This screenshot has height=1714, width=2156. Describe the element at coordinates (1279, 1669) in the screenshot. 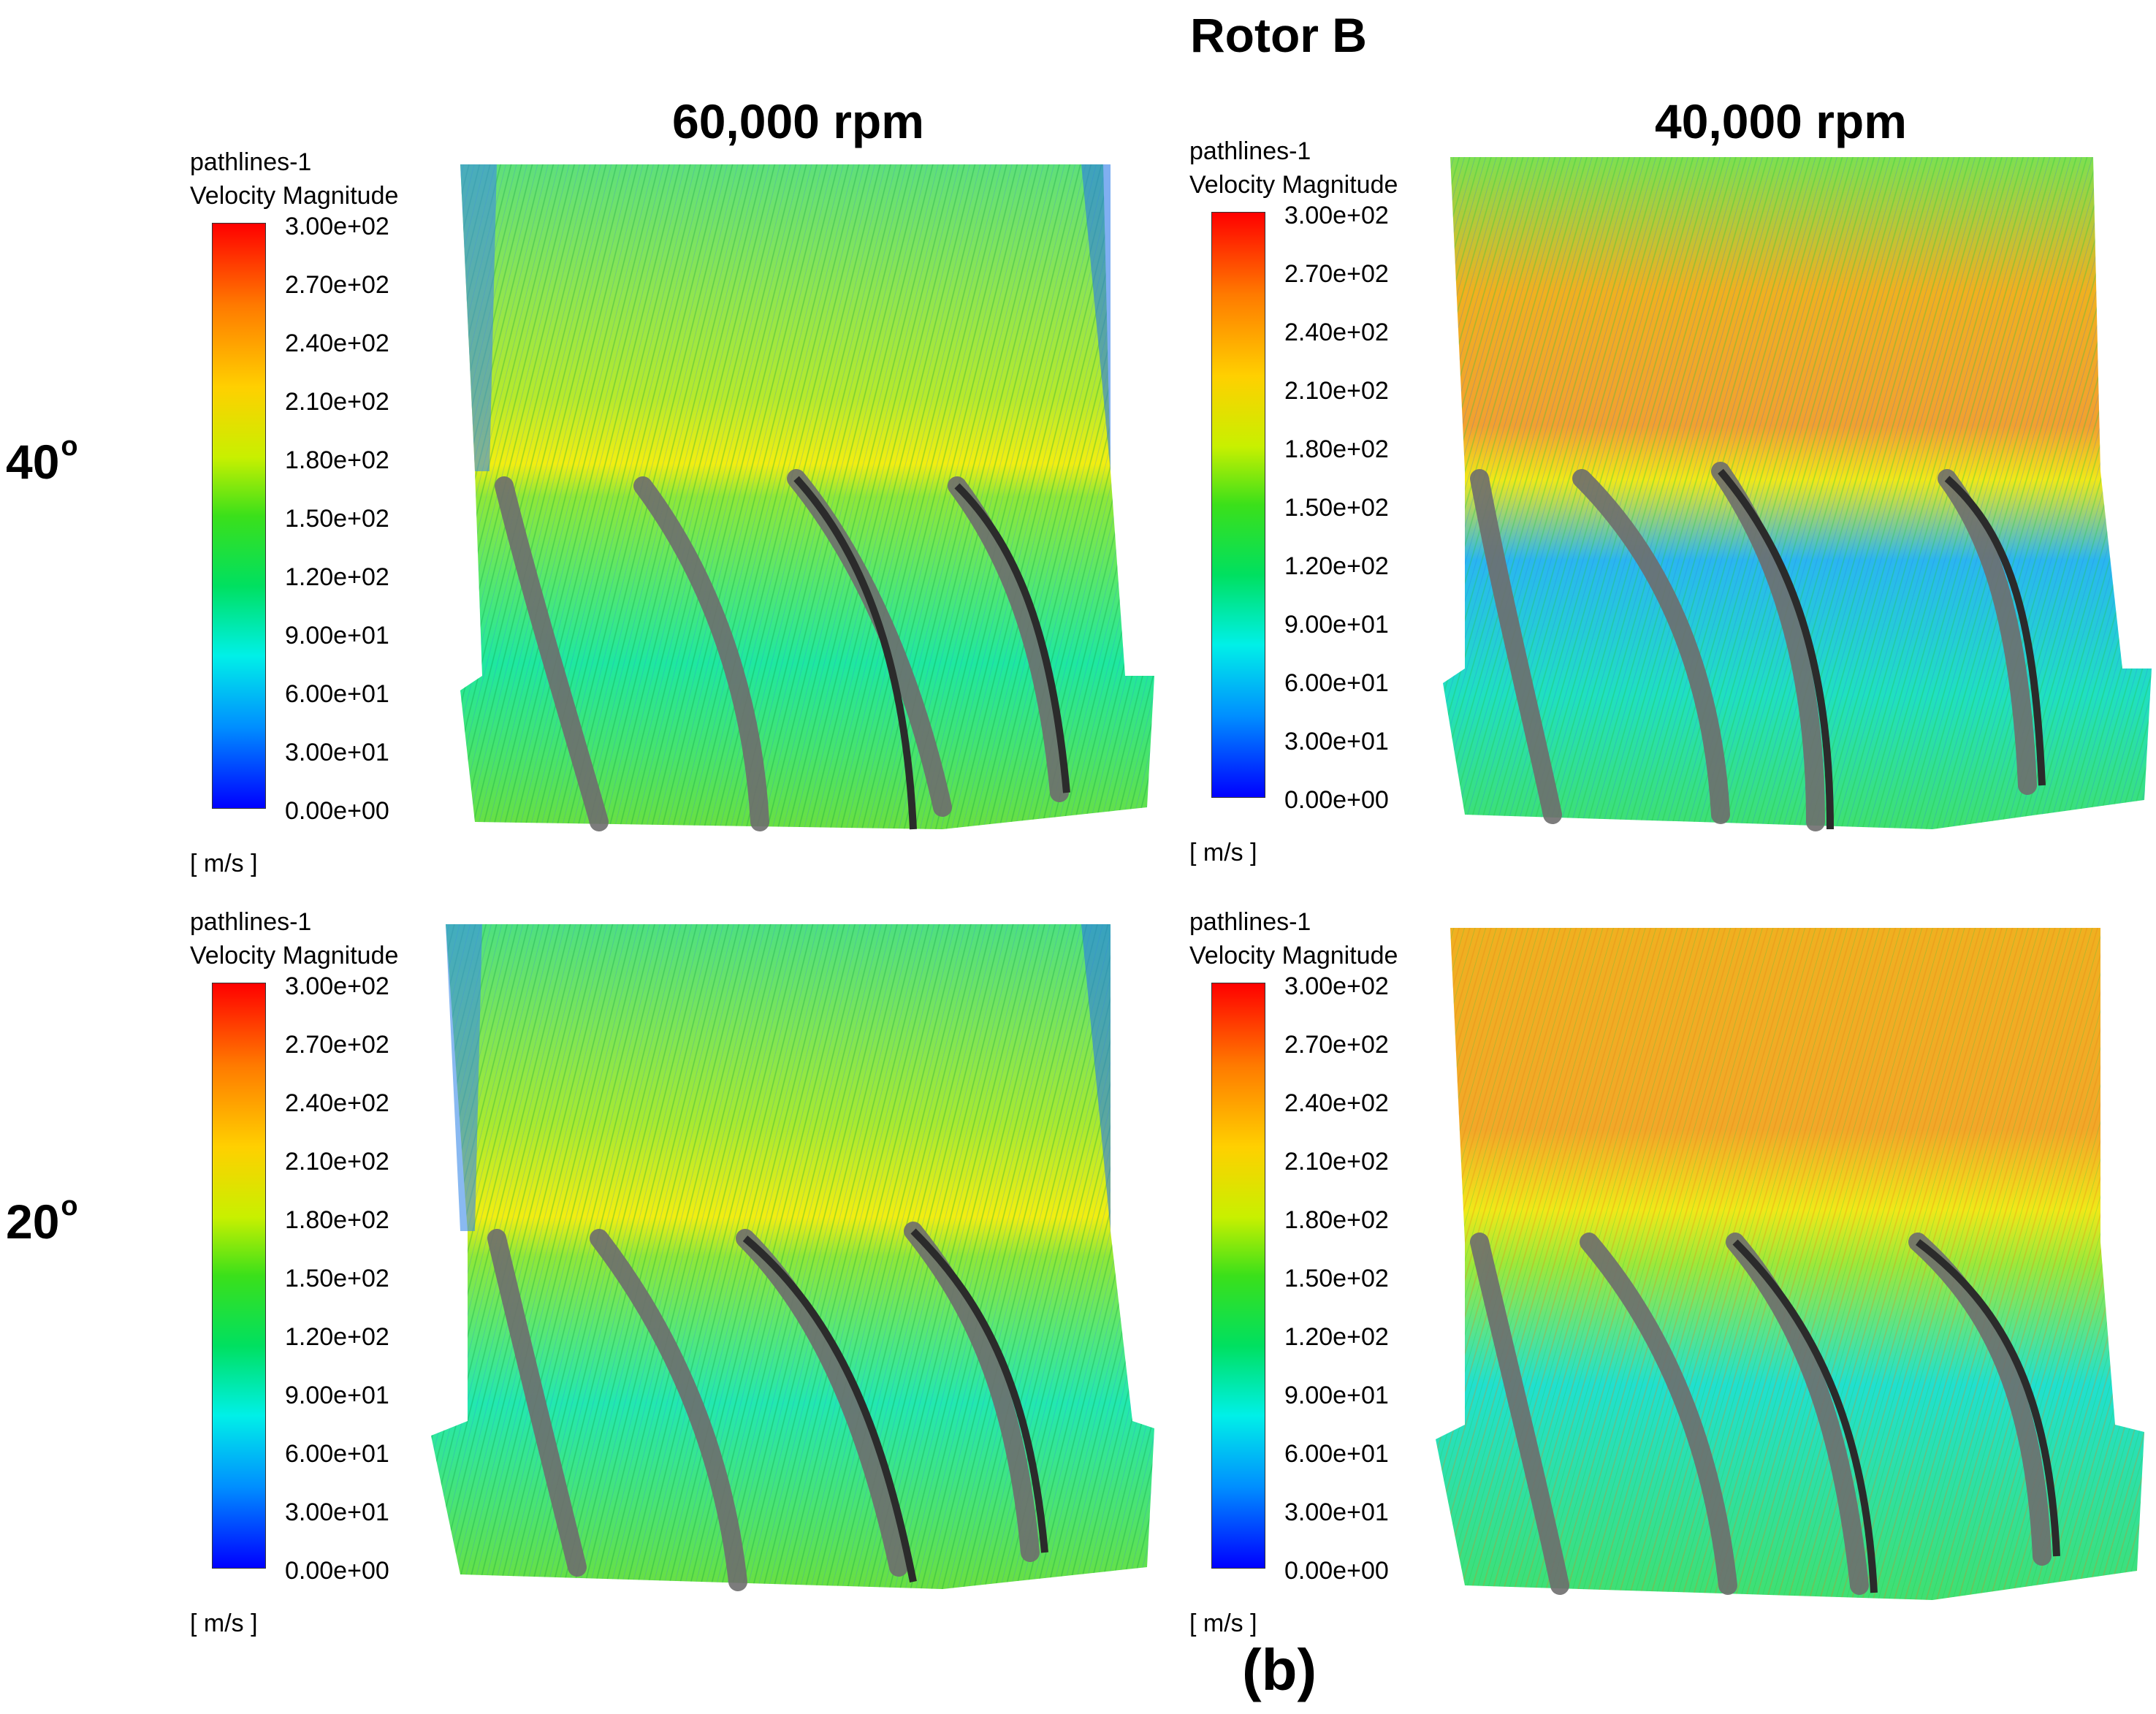

I see `figure-caption: (b)` at that location.